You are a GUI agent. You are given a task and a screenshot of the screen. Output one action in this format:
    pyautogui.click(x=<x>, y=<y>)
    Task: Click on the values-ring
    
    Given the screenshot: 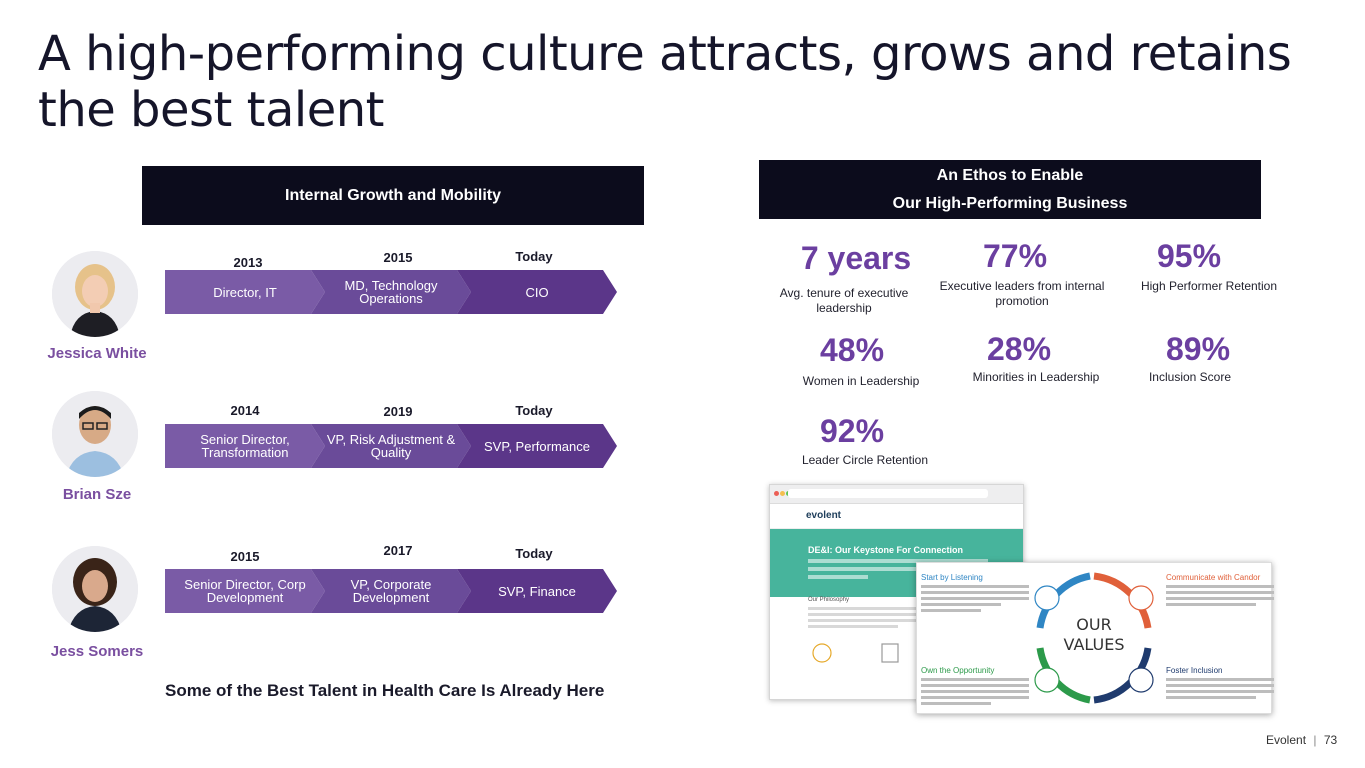 What is the action you would take?
    pyautogui.click(x=1094, y=638)
    